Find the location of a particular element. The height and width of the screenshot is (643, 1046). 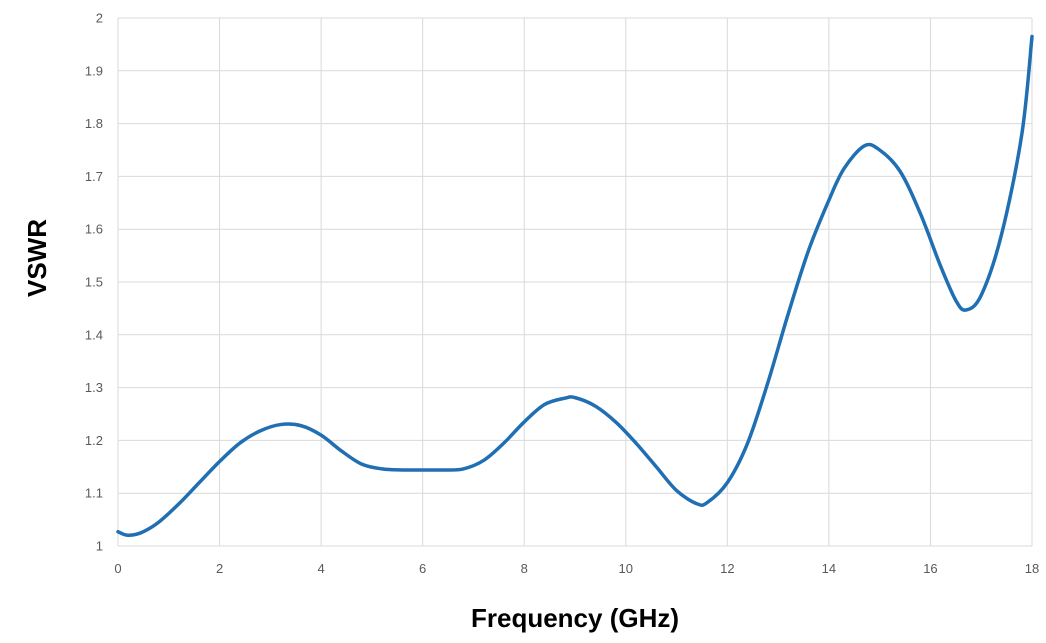

y-tick-label: 1.2 is located at coordinates (94, 440).